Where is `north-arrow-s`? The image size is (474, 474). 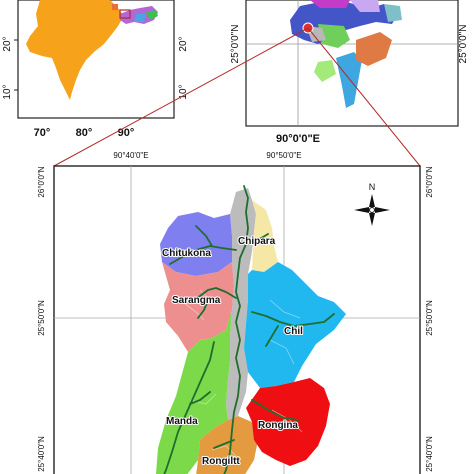
north-arrow-s is located at coordinates (372, 219).